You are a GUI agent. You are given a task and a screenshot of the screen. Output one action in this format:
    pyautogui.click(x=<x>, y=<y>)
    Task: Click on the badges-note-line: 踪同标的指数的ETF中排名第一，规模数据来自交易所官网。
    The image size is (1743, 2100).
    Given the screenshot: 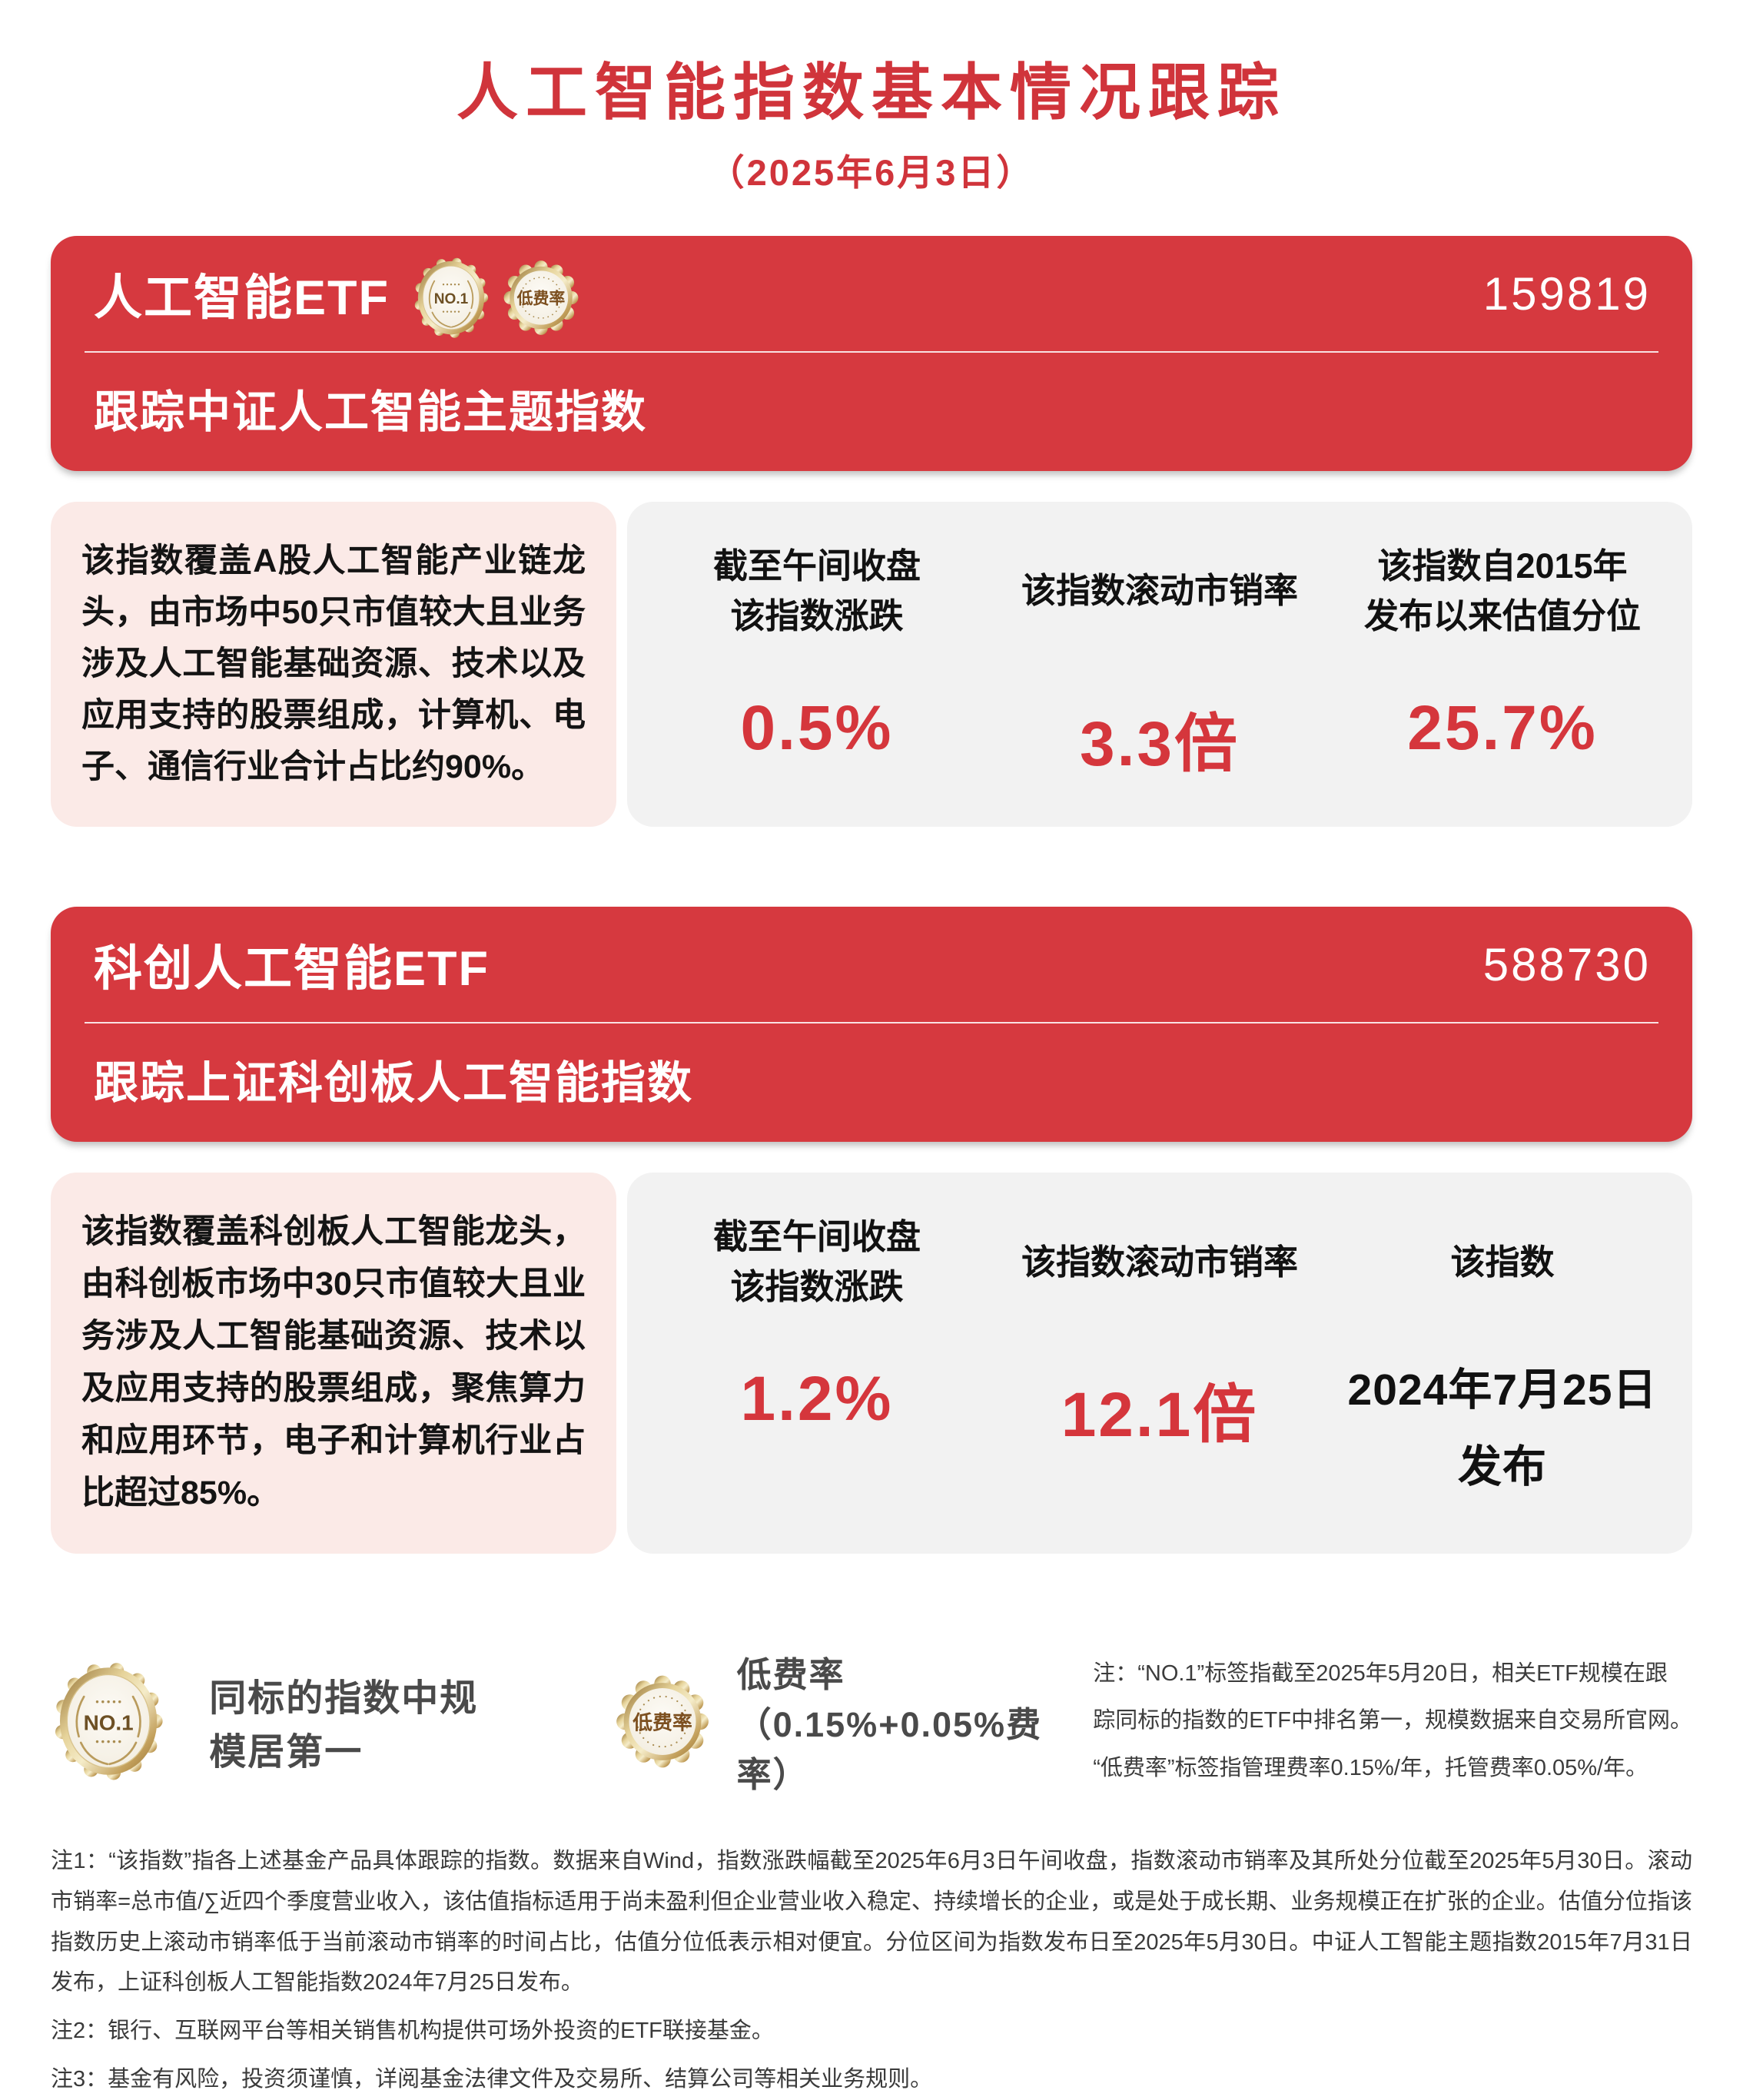 What is the action you would take?
    pyautogui.click(x=1392, y=1720)
    